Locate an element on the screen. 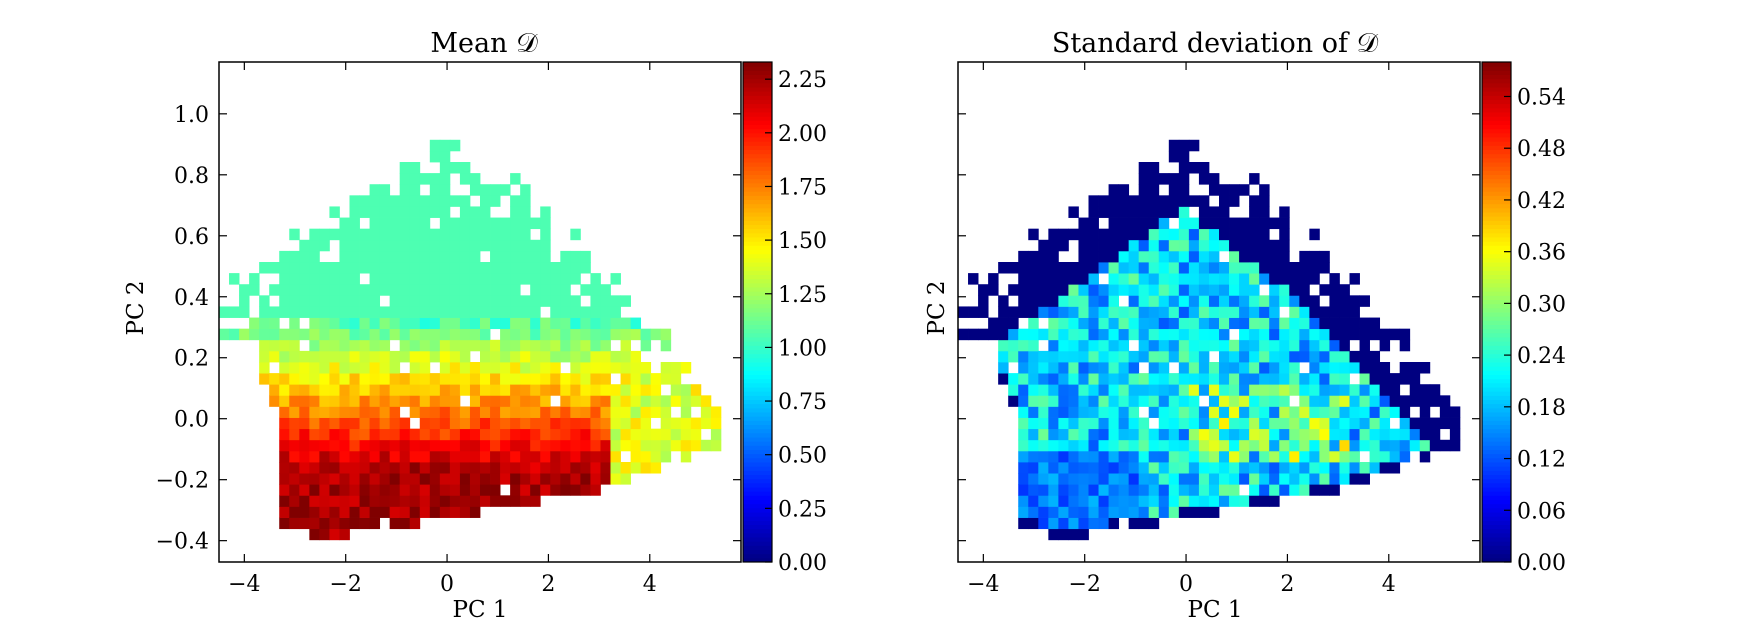 This screenshot has height=623, width=1744. colorbar-frame is located at coordinates (1496, 312).